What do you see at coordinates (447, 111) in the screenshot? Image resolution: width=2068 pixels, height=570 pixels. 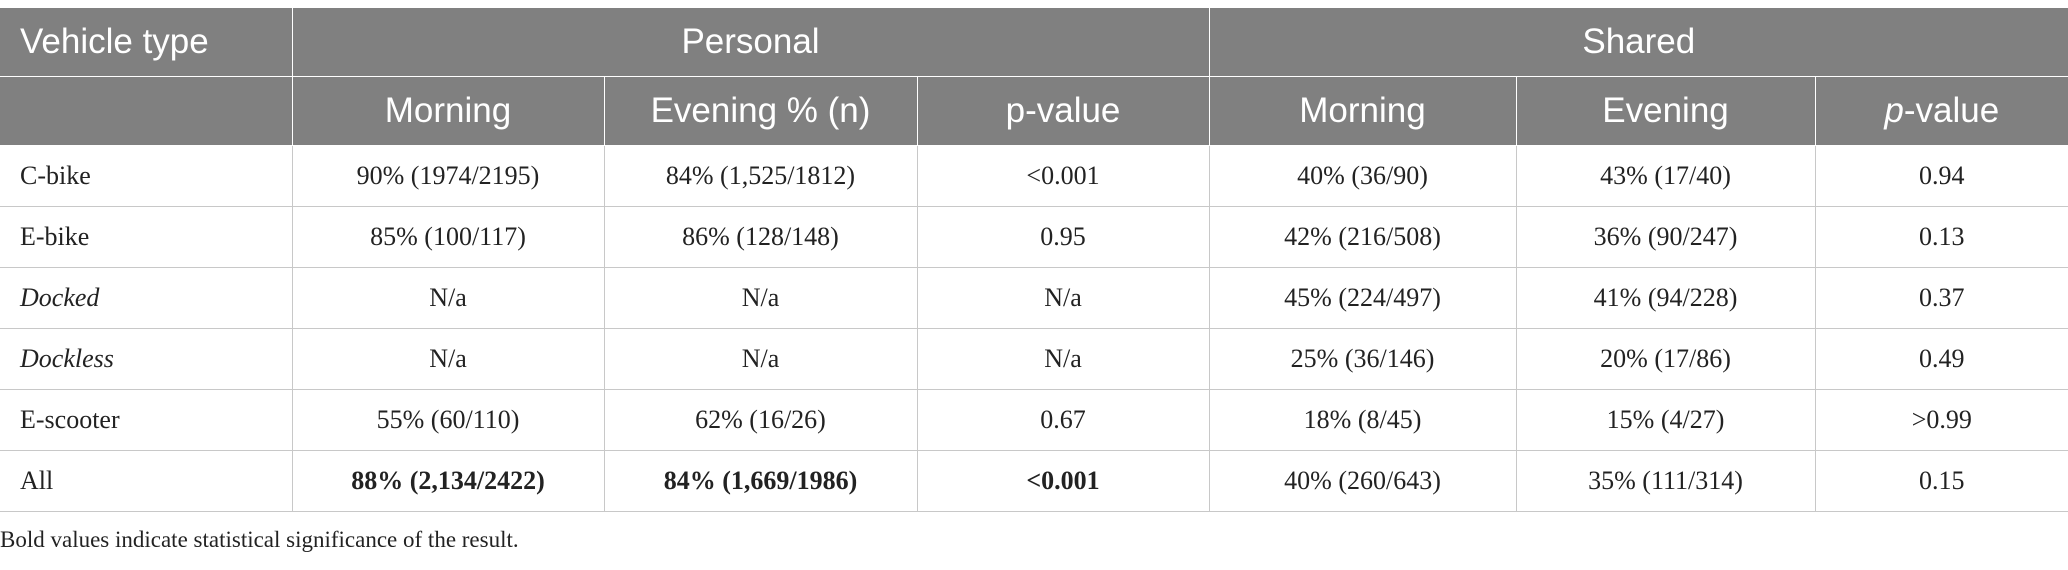 I see `header-personal-morning: Morning` at bounding box center [447, 111].